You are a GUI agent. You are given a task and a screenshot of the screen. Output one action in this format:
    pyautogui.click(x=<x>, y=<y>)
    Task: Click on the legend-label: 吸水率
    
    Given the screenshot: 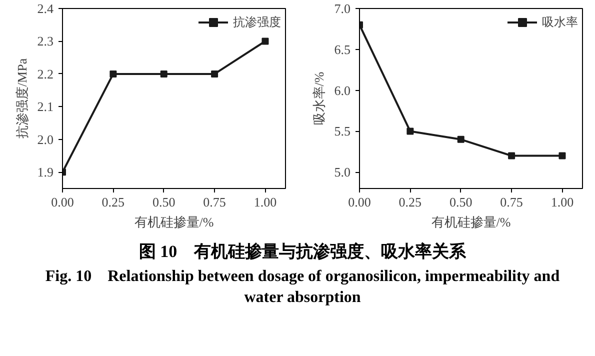 What is the action you would take?
    pyautogui.click(x=560, y=22)
    